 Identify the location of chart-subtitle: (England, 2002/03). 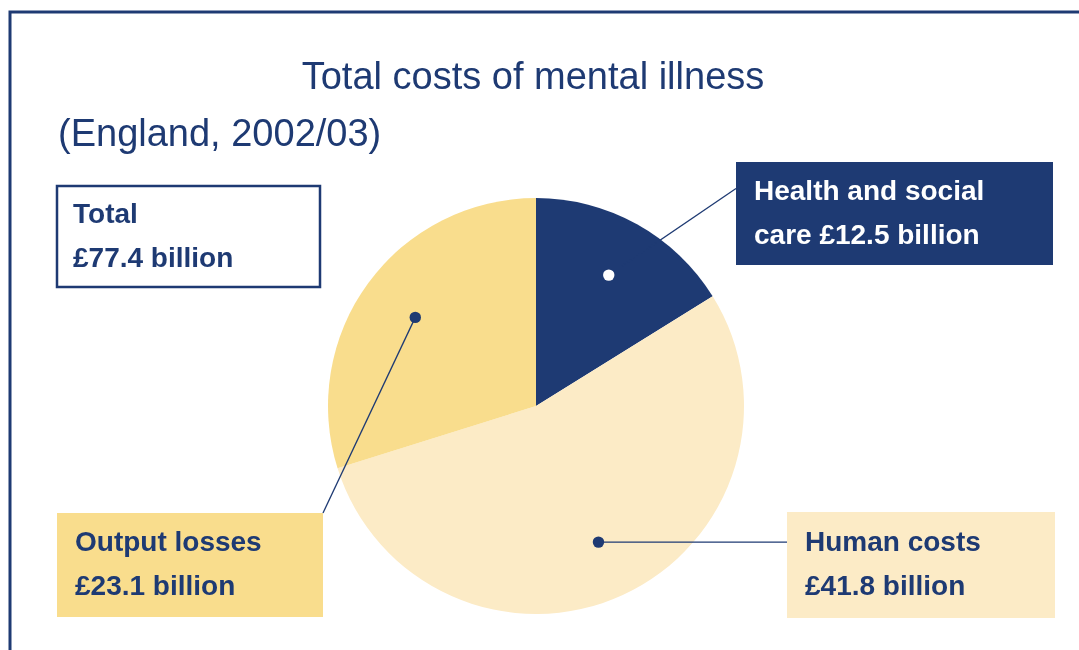
(220, 133).